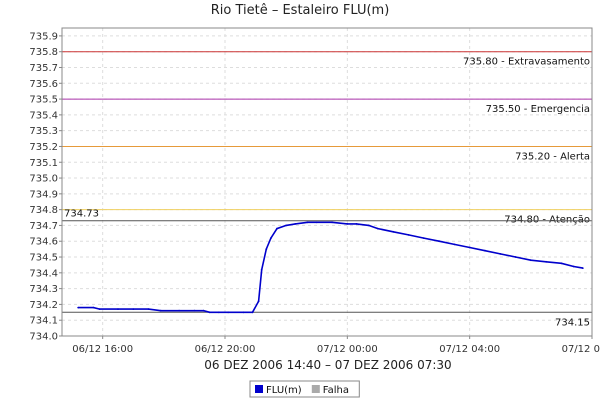 The width and height of the screenshot is (600, 400). What do you see at coordinates (43, 36) in the screenshot?
I see `y-tick-label: 735.9` at bounding box center [43, 36].